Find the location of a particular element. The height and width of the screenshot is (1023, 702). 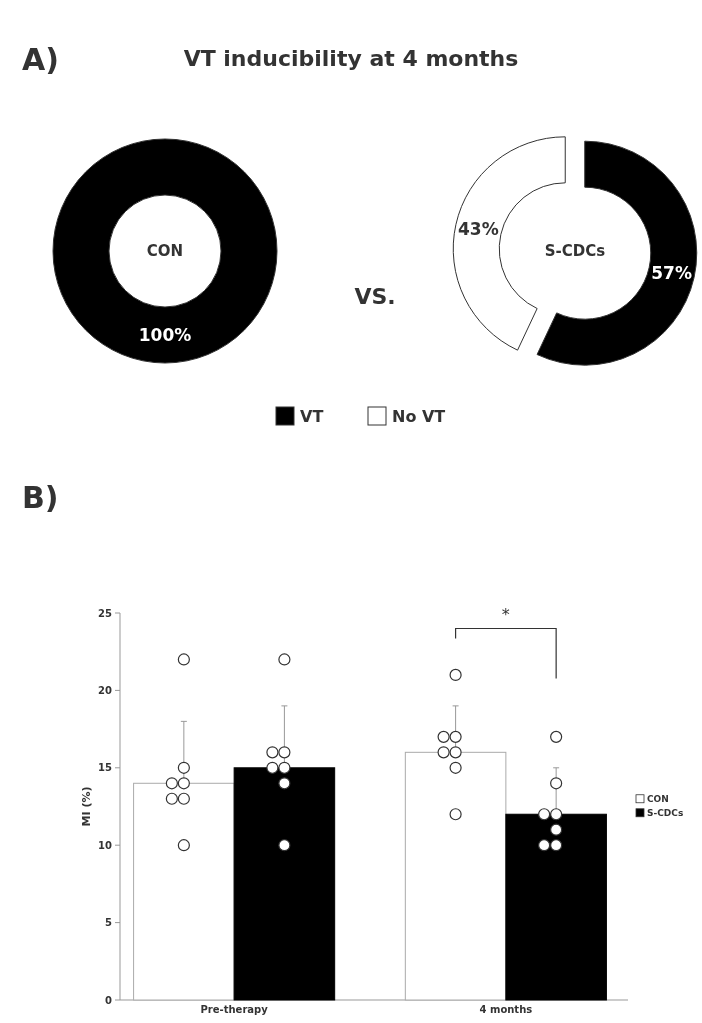

y-axis-title: MI (%) is located at coordinates (86, 806).